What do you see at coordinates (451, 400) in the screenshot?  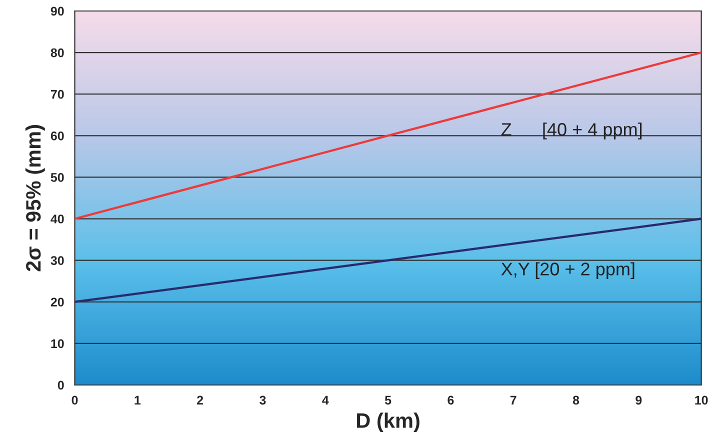 I see `x-tick-label: 6` at bounding box center [451, 400].